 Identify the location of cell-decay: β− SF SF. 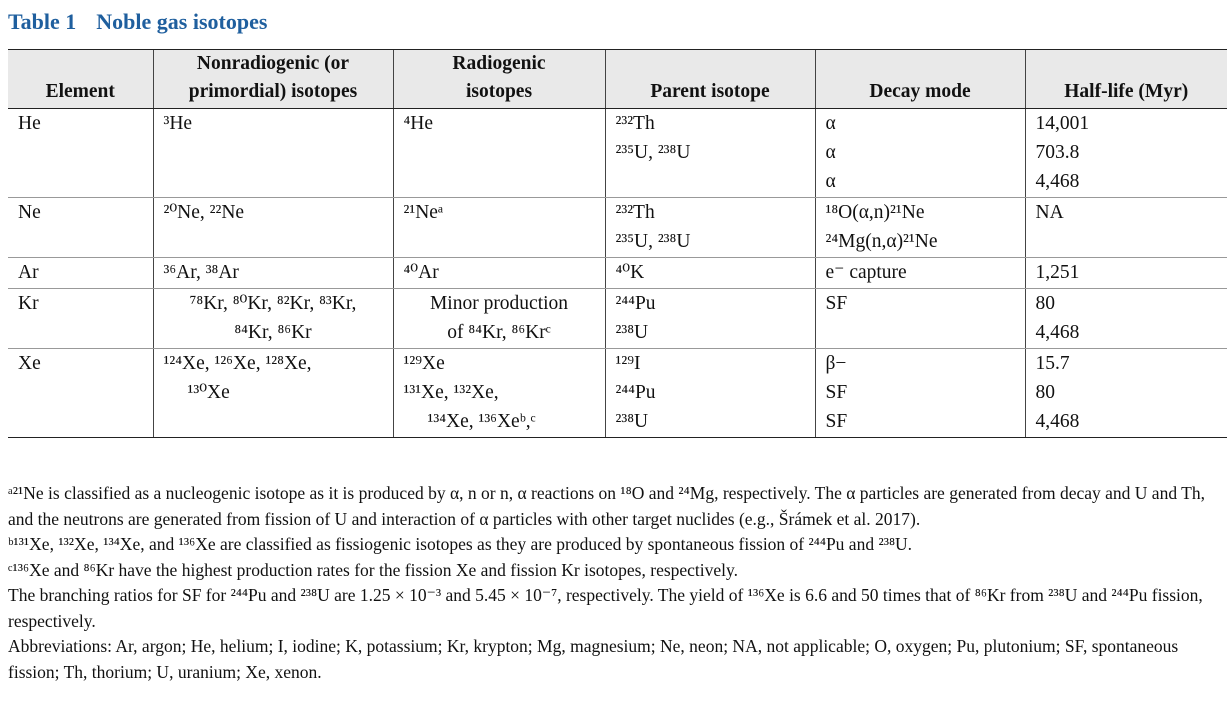
(919, 393).